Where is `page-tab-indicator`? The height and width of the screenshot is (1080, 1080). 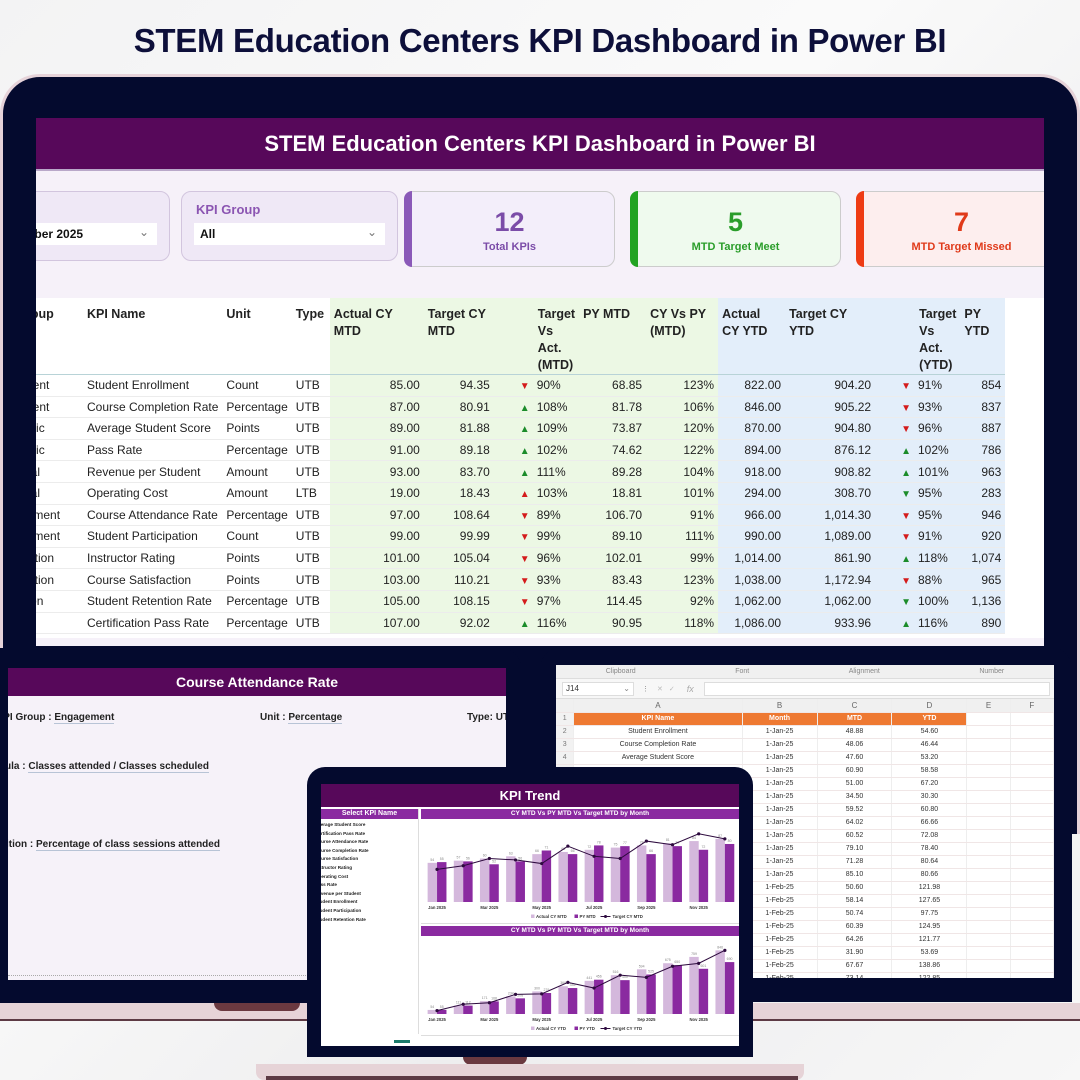
page-tab-indicator is located at coordinates (402, 1041).